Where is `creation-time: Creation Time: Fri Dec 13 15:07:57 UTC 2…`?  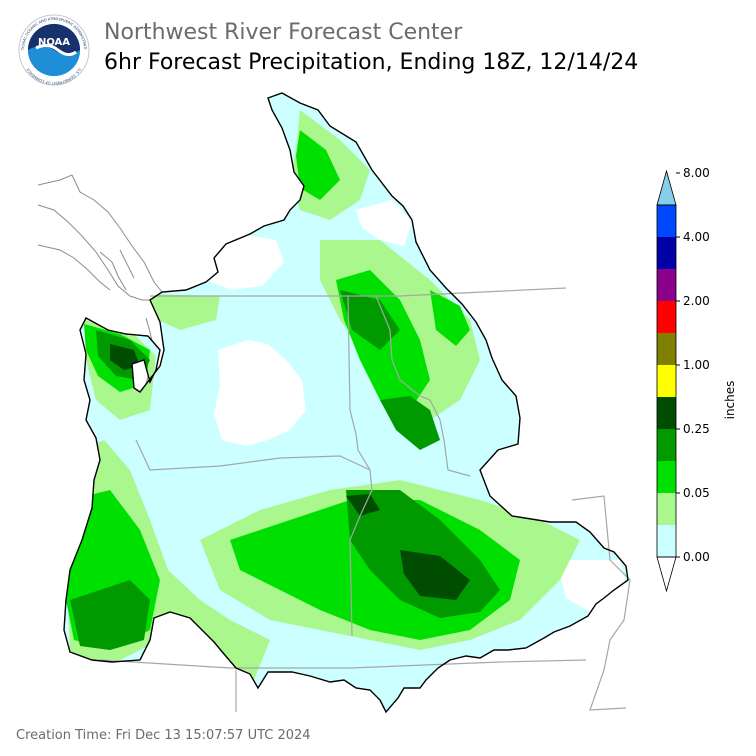 creation-time: Creation Time: Fri Dec 13 15:07:57 UTC 2… is located at coordinates (163, 735).